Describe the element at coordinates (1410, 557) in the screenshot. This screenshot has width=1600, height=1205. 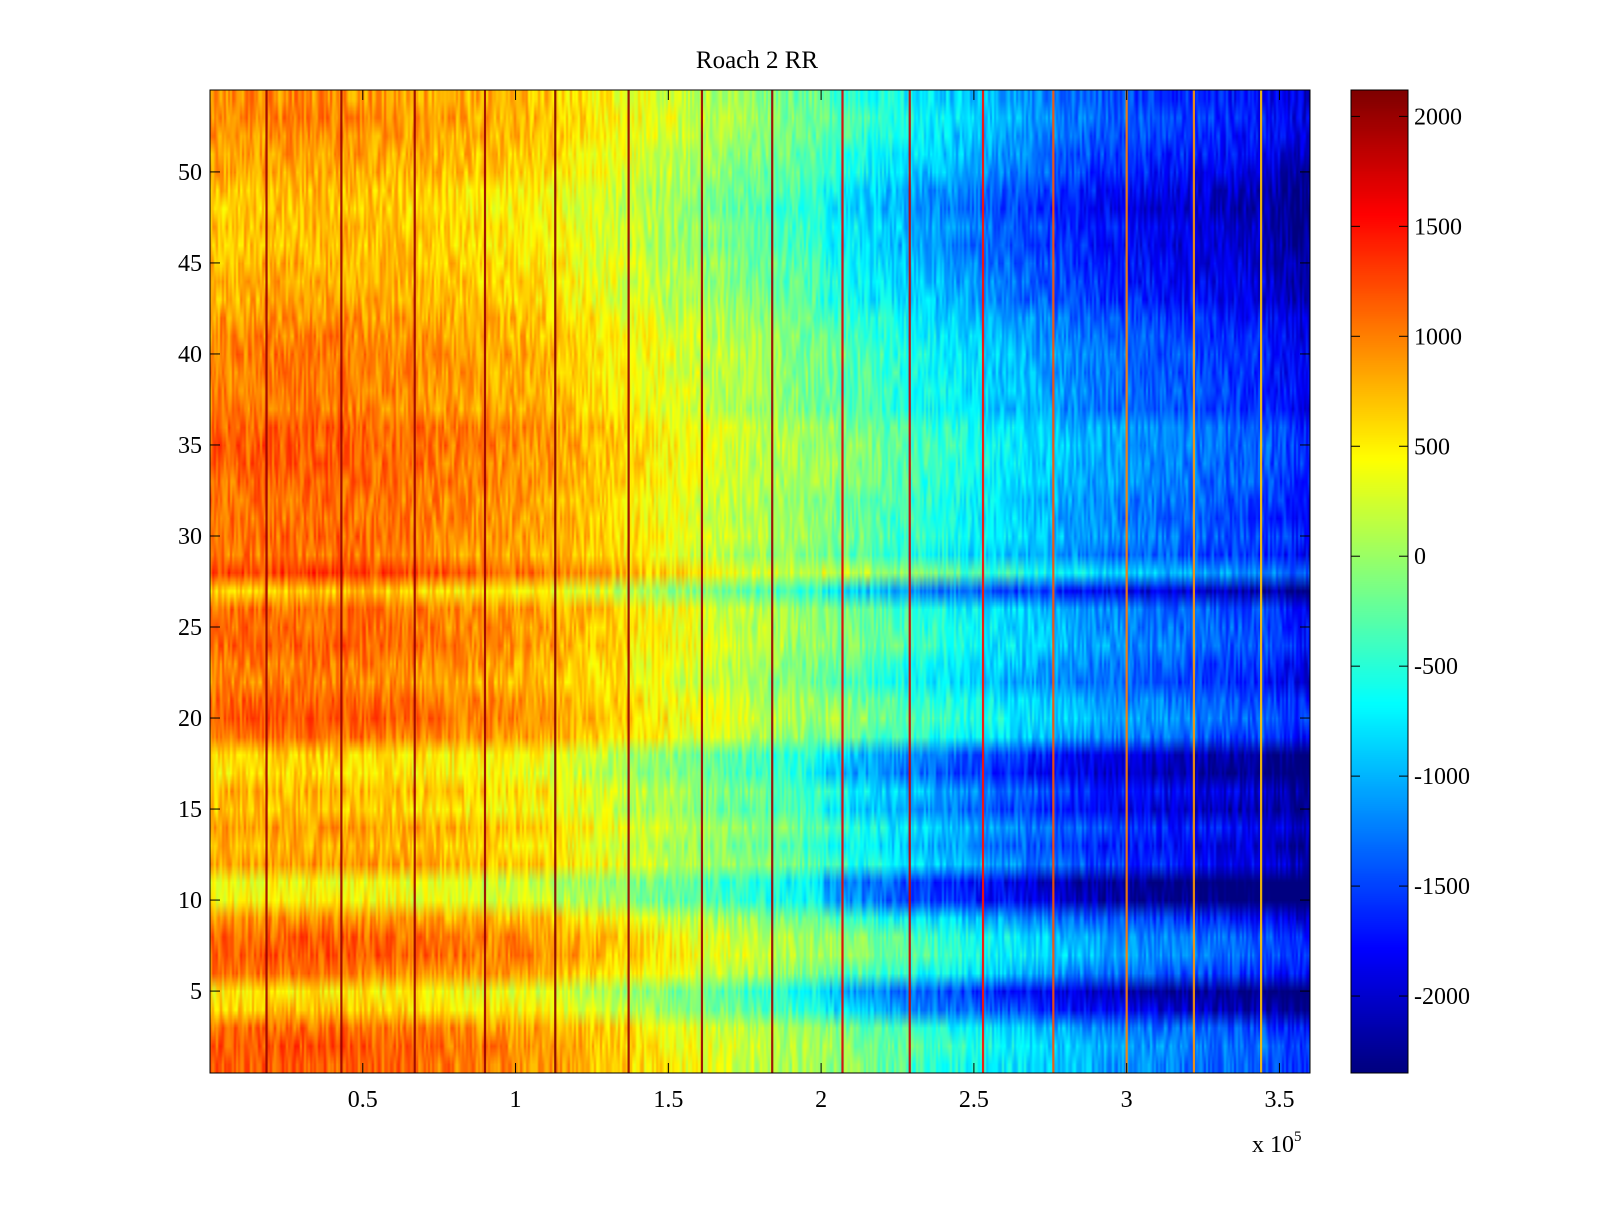
I see `colorbar-ticks: 2000 1500 1000 500 0 -500 -1000 -1500 -2000` at that location.